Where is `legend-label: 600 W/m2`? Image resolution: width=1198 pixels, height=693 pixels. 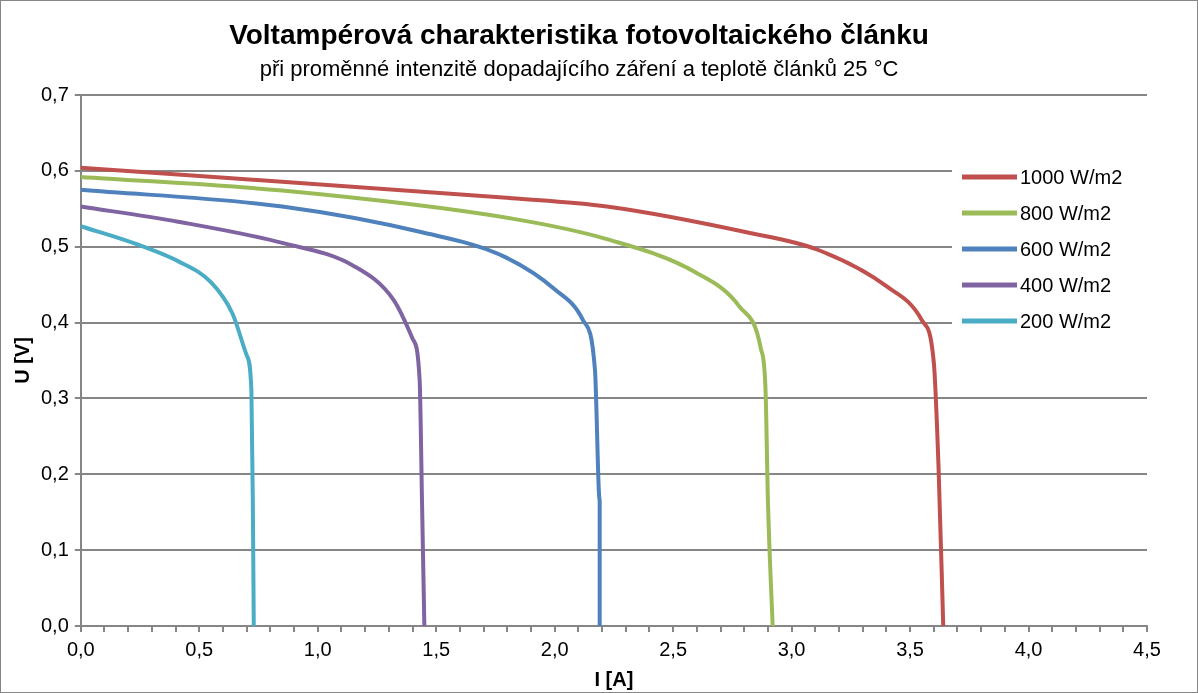 legend-label: 600 W/m2 is located at coordinates (1066, 248).